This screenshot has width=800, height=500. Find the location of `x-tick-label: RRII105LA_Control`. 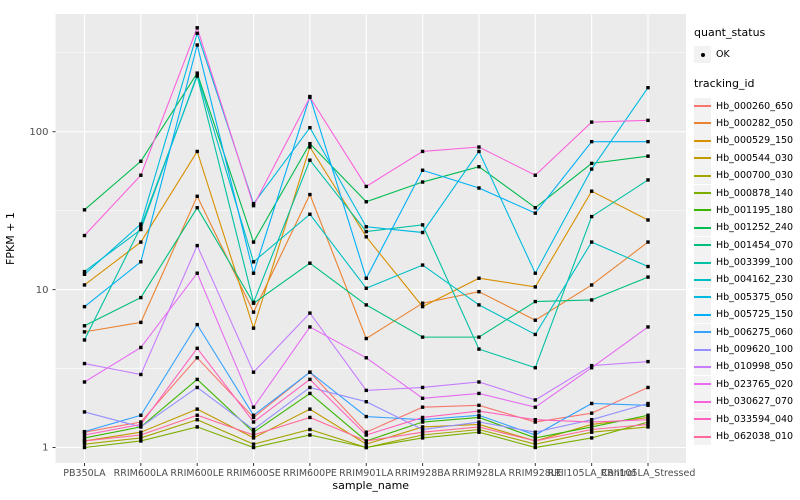

x-tick-label: RRII105LA_Control is located at coordinates (592, 473).